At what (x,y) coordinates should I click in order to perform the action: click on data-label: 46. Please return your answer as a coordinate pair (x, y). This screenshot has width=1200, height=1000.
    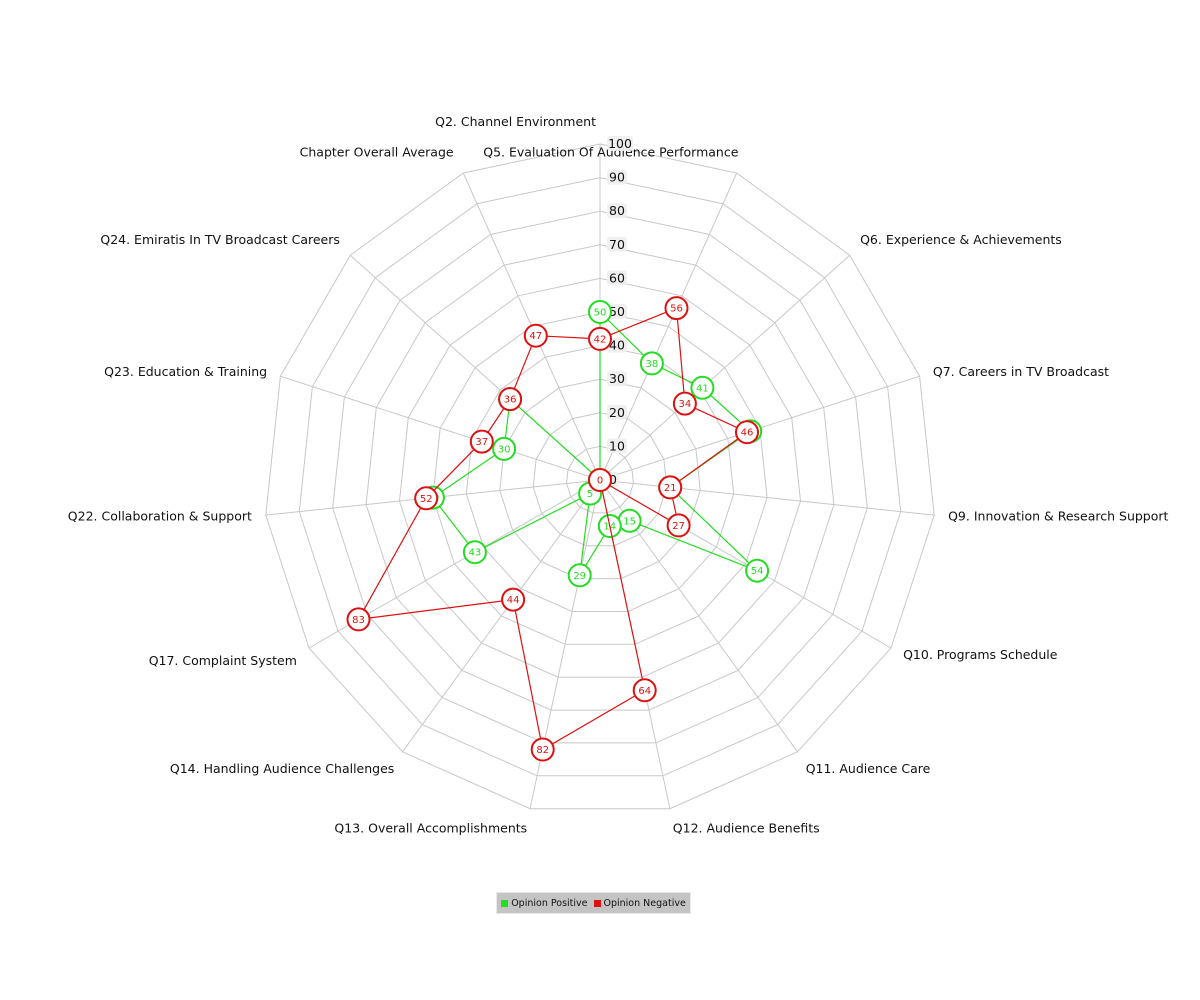
    Looking at the image, I should click on (747, 433).